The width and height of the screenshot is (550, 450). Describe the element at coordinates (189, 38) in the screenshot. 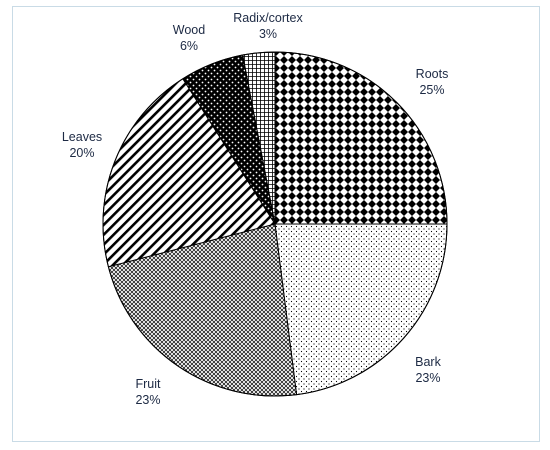

I see `slice-label-wood: Wood 6%` at that location.